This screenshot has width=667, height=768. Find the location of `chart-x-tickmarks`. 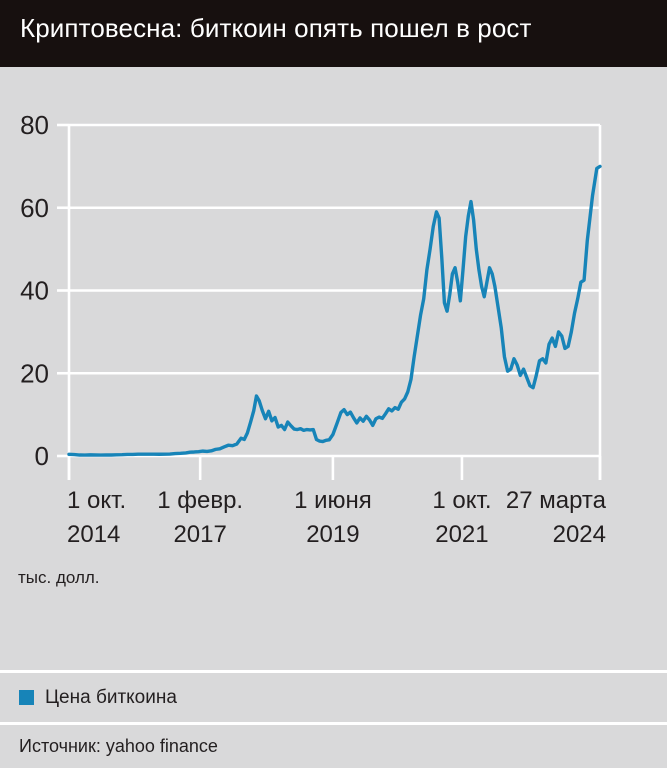

chart-x-tickmarks is located at coordinates (334, 468).